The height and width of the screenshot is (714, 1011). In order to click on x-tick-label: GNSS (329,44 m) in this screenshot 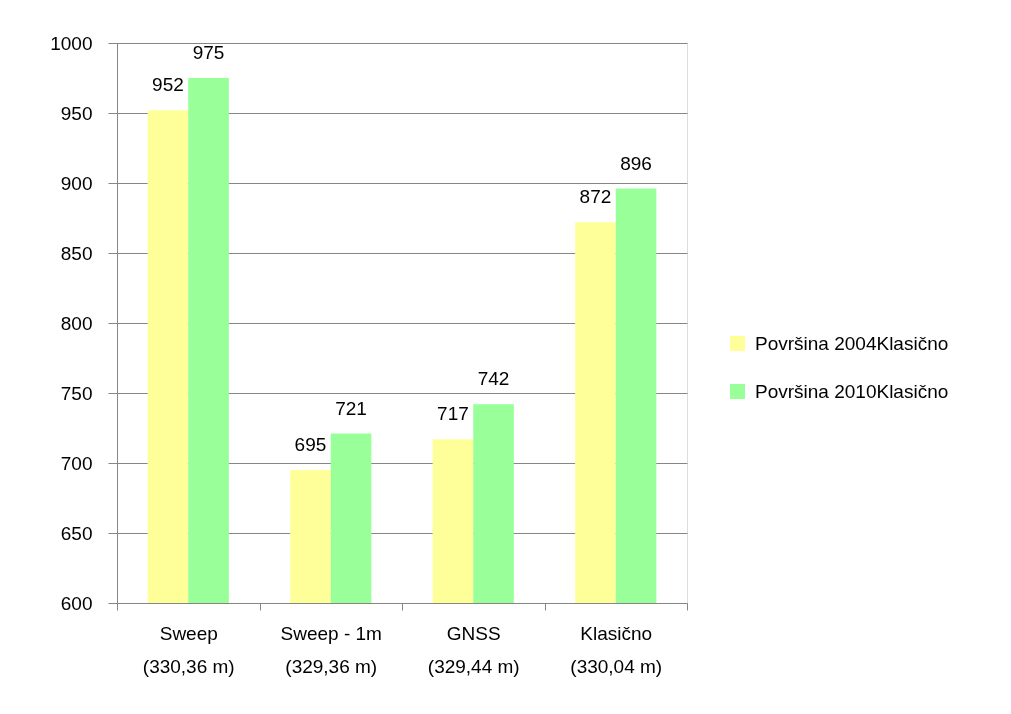, I will do `click(473, 649)`.